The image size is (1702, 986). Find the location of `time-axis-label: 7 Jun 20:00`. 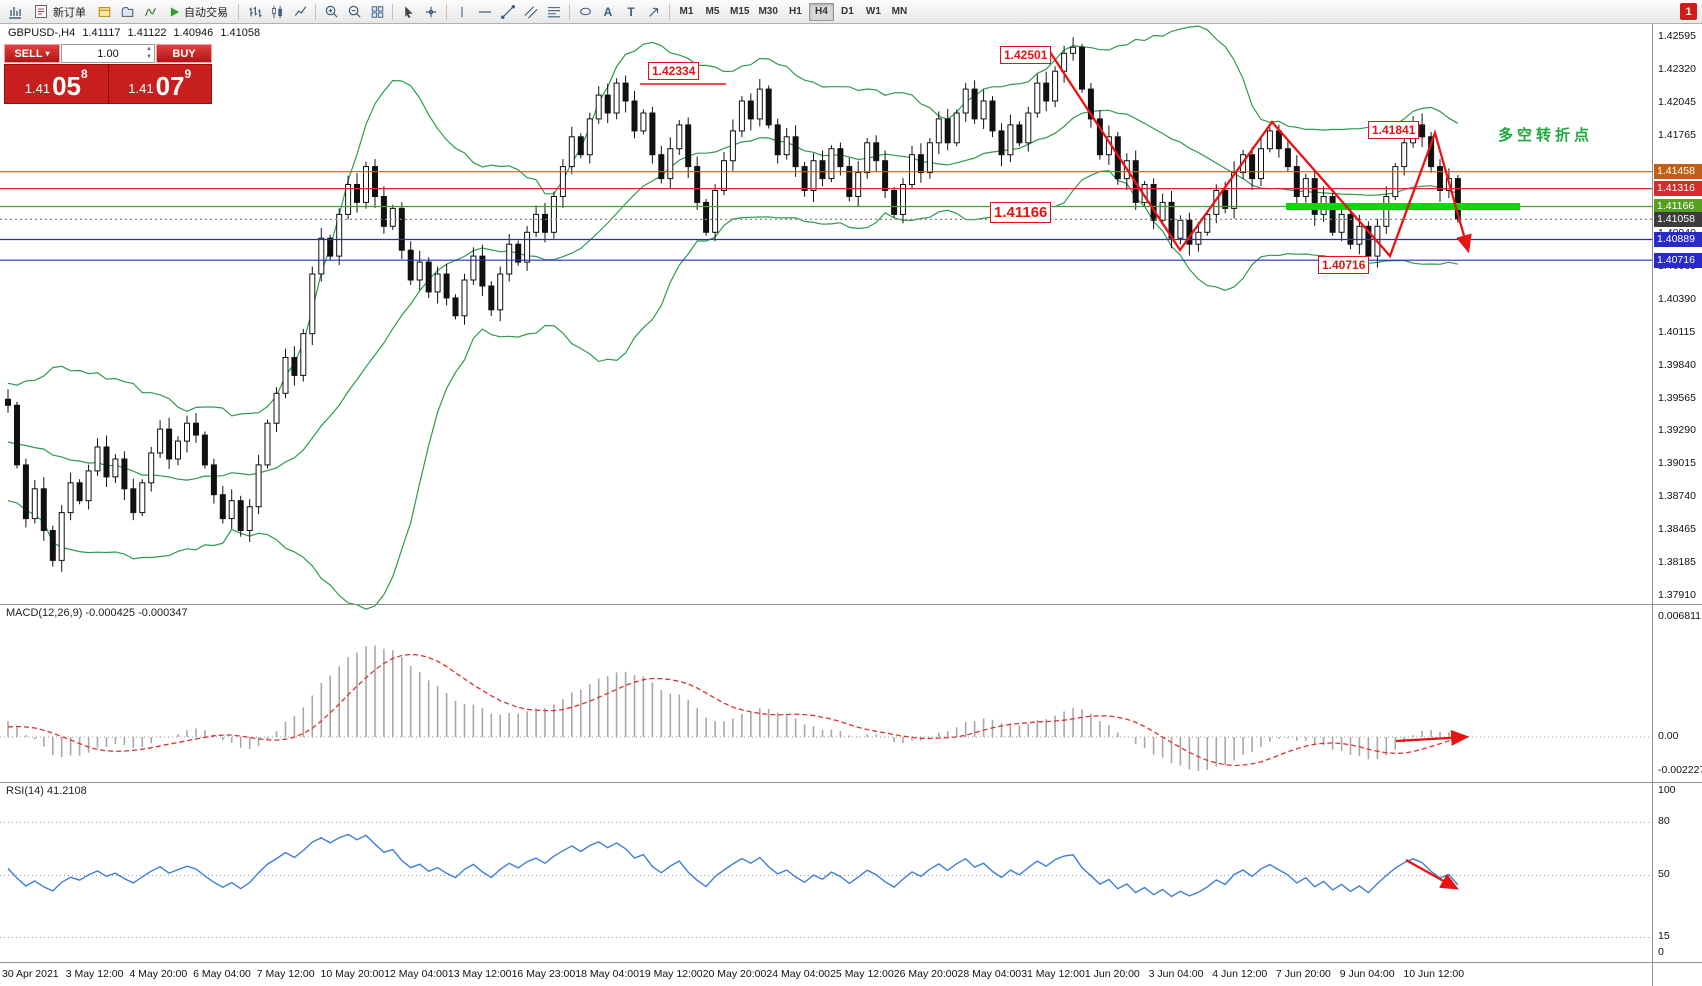

time-axis-label: 7 Jun 20:00 is located at coordinates (1303, 974).